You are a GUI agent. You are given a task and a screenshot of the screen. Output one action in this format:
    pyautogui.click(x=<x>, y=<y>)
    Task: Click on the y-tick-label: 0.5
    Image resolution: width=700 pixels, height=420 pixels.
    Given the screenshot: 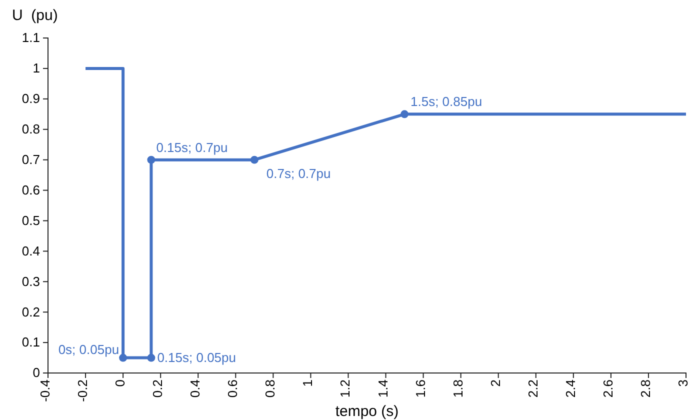 What is the action you would take?
    pyautogui.click(x=31, y=220)
    